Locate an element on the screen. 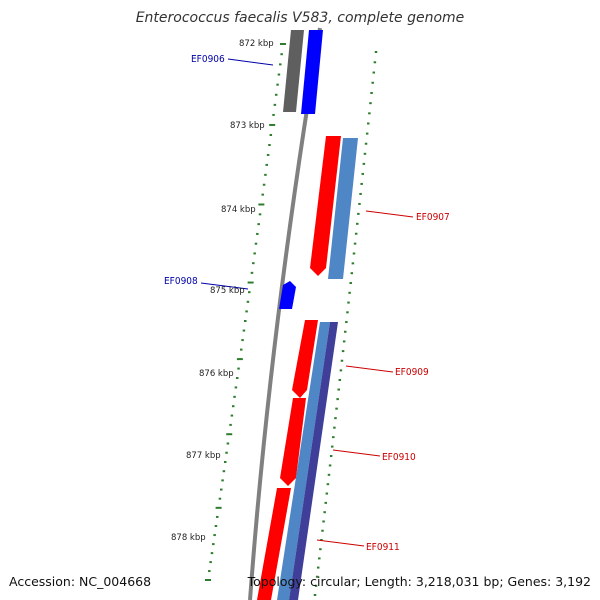 This screenshot has width=600, height=600. gene-ef0909-ef0911-gene-block is located at coordinates (303, 461).